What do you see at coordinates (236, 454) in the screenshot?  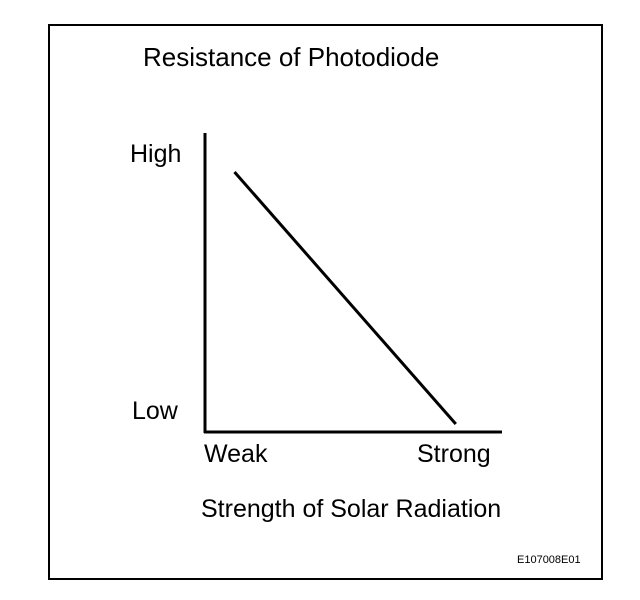 I see `x-tick-label-weak: Weak` at bounding box center [236, 454].